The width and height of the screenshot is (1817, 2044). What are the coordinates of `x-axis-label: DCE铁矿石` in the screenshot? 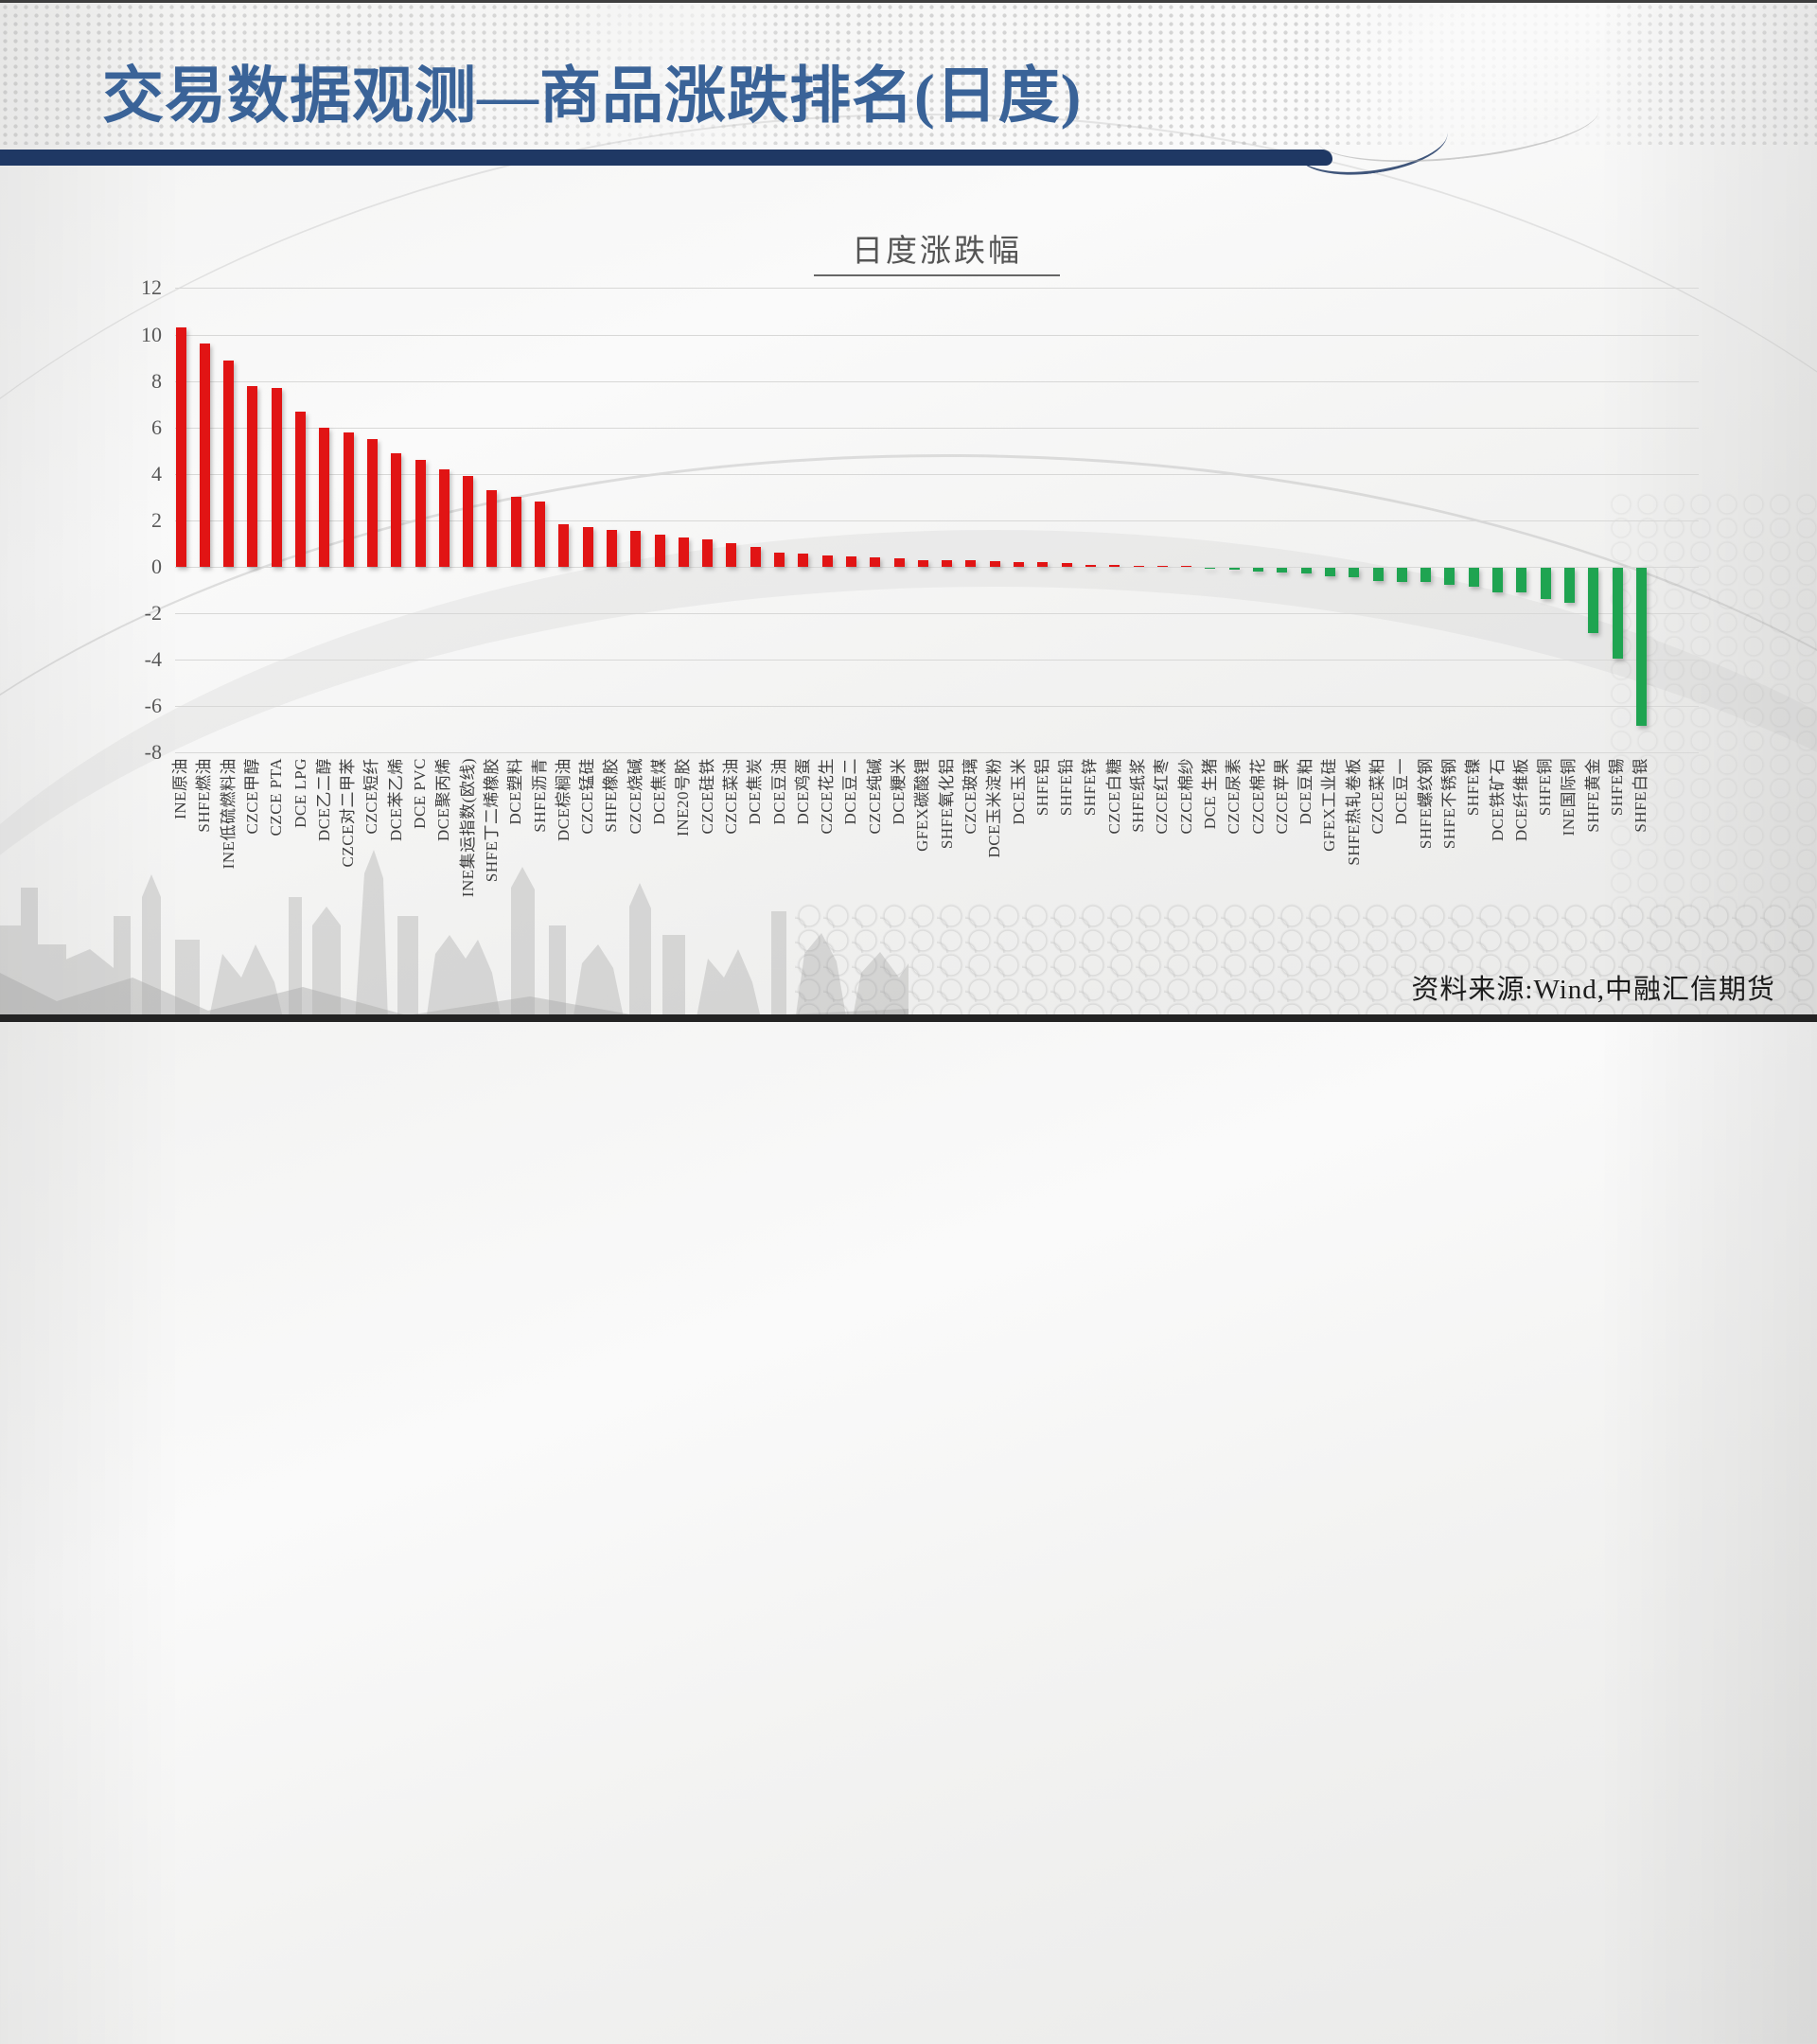 It's located at (1497, 799).